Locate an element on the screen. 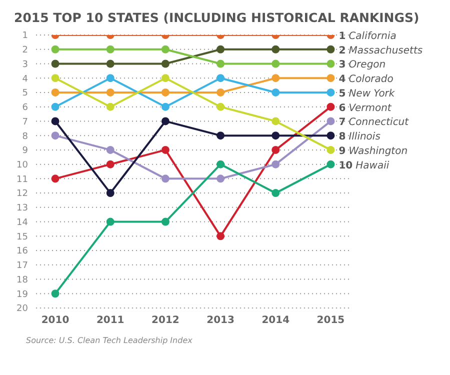  x-tick-label: 2011 is located at coordinates (110, 320).